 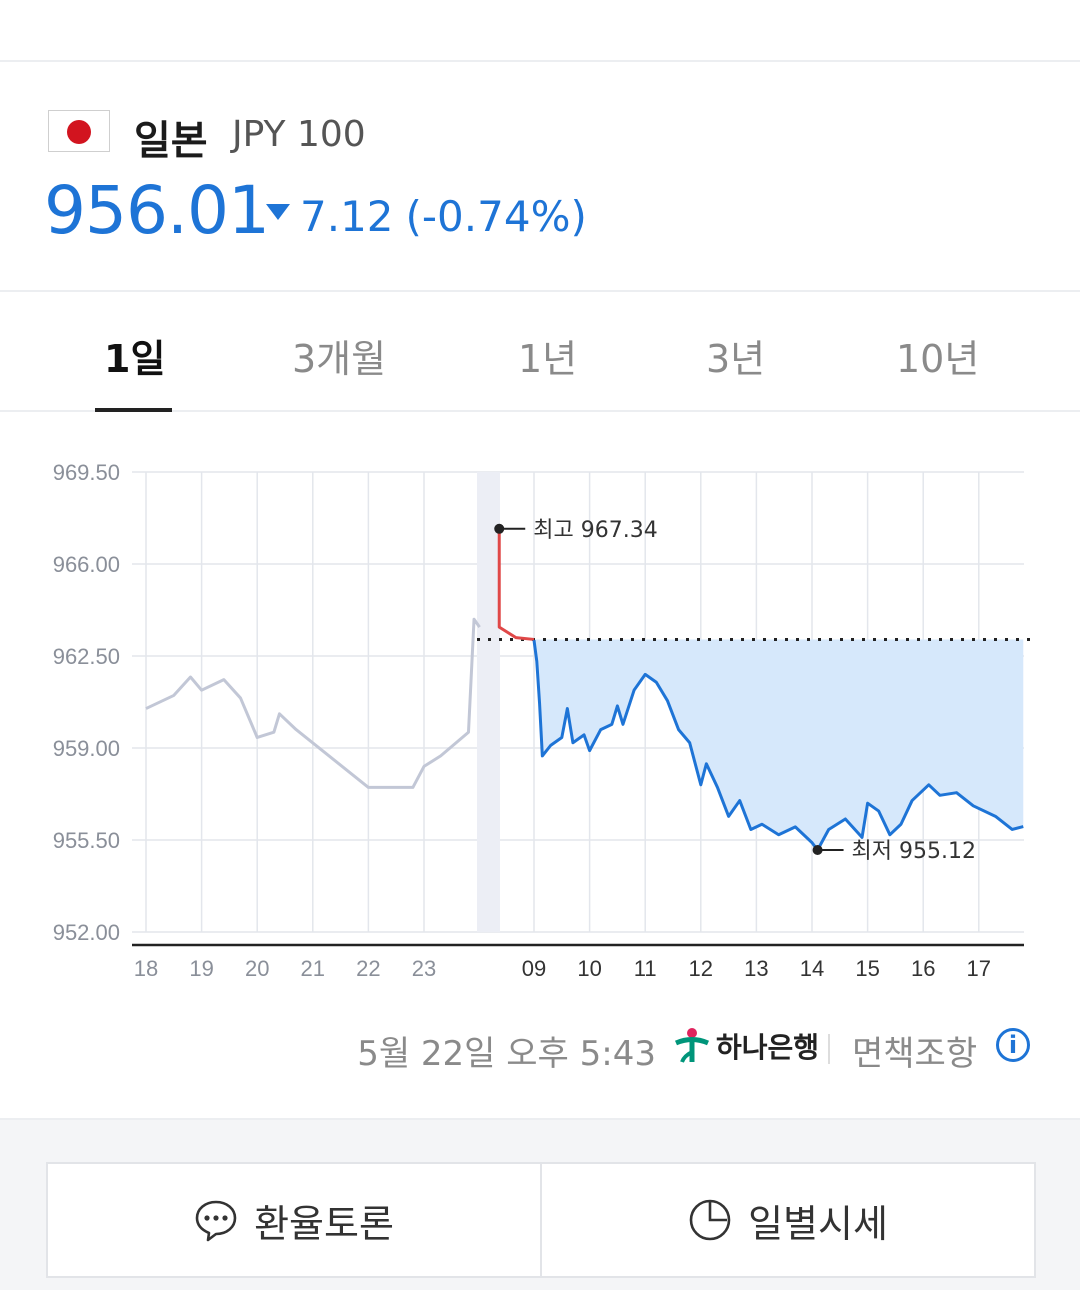 What do you see at coordinates (645, 968) in the screenshot?
I see `x-tick-label: 11` at bounding box center [645, 968].